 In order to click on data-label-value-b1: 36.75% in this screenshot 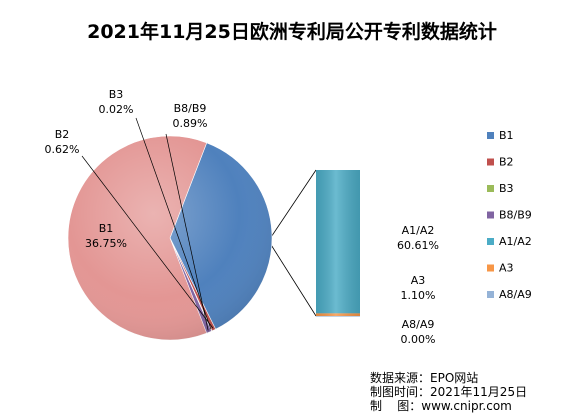, I will do `click(106, 243)`.